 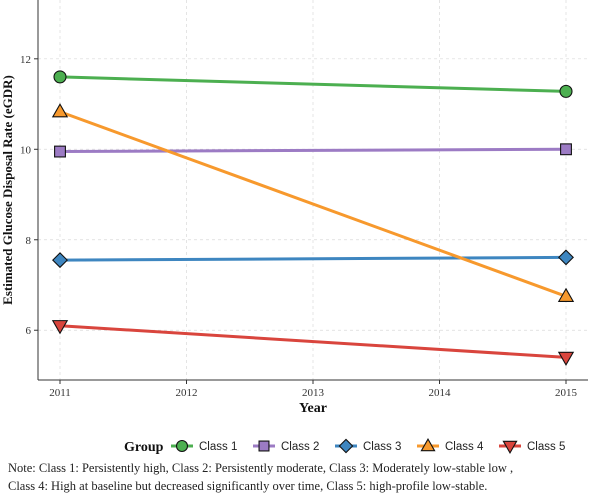 I want to click on y-tick-label: 8, so click(x=29, y=241).